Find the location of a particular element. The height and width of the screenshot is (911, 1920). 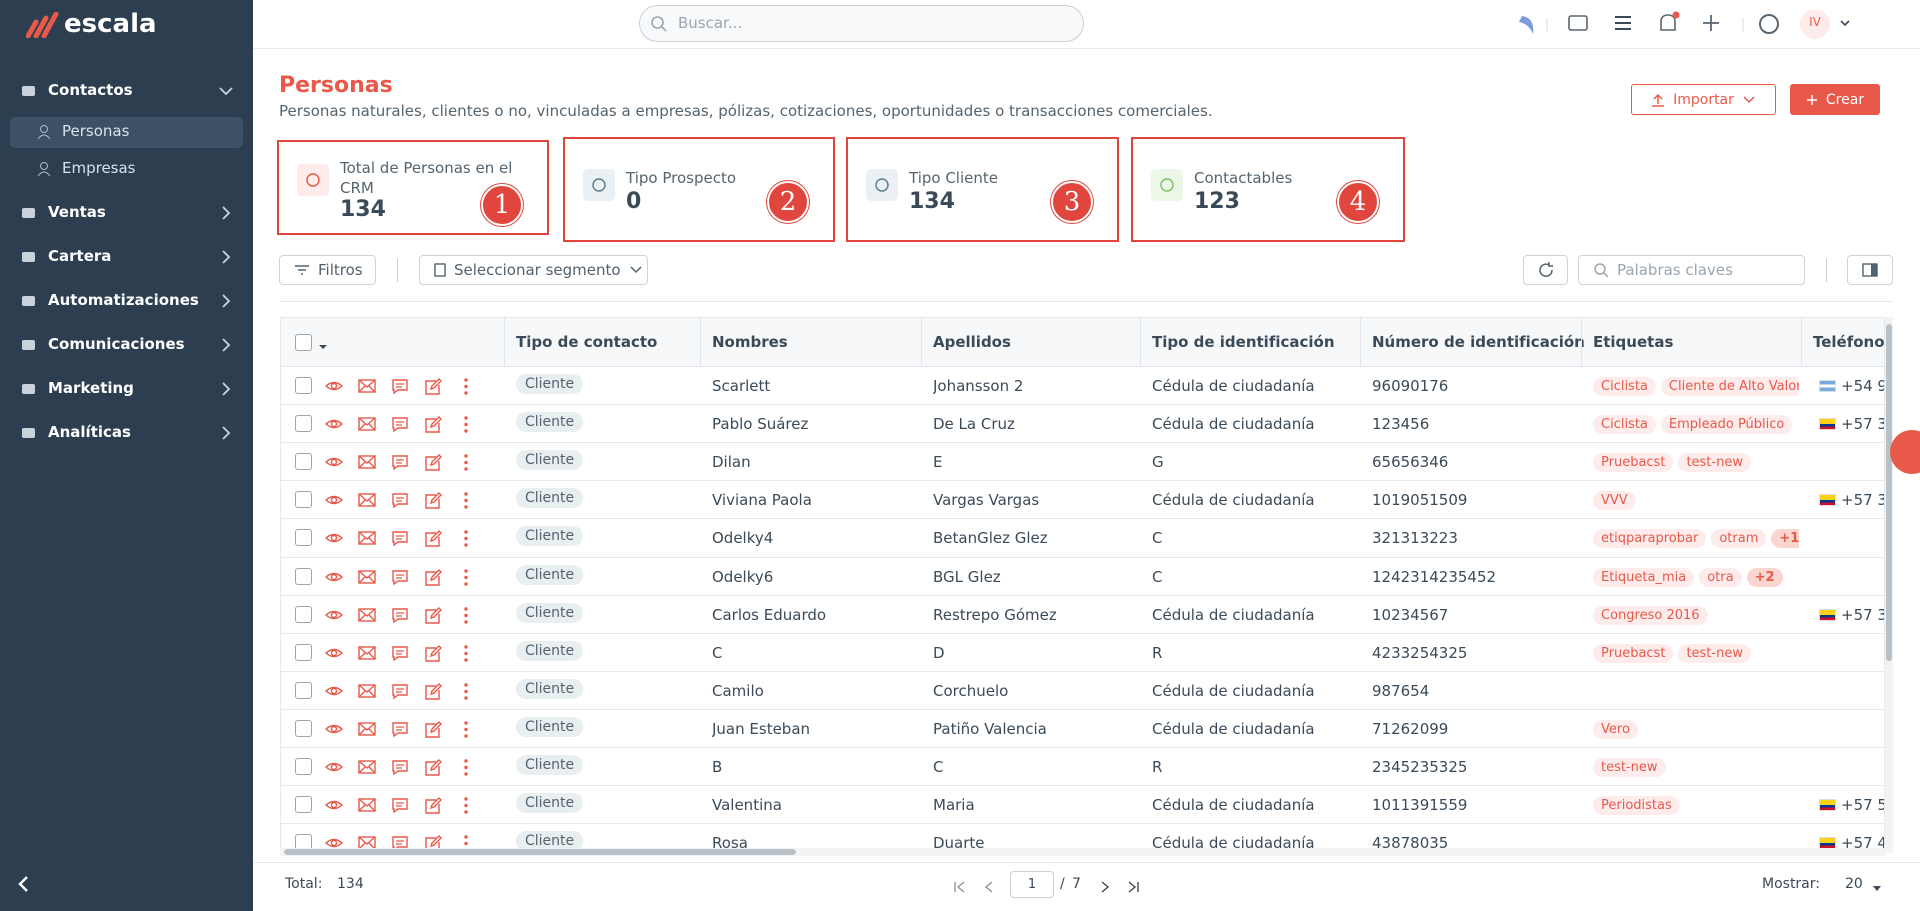

list-icon is located at coordinates (1623, 23).